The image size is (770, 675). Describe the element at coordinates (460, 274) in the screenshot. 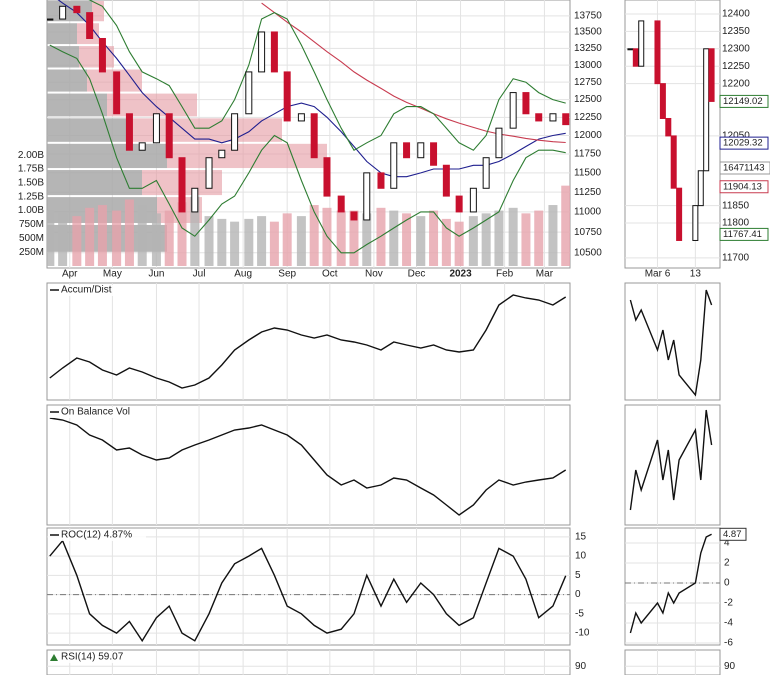

I see `x-tick-label: 2023` at that location.